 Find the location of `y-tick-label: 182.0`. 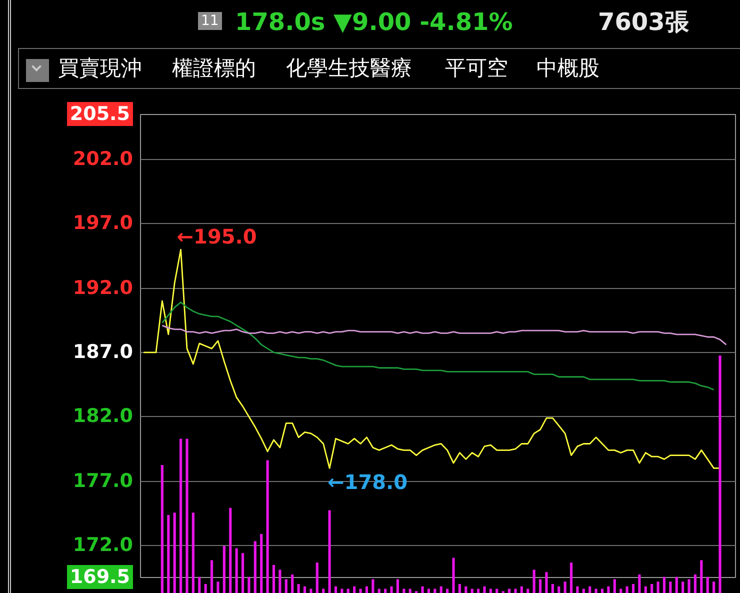

y-tick-label: 182.0 is located at coordinates (102, 416).